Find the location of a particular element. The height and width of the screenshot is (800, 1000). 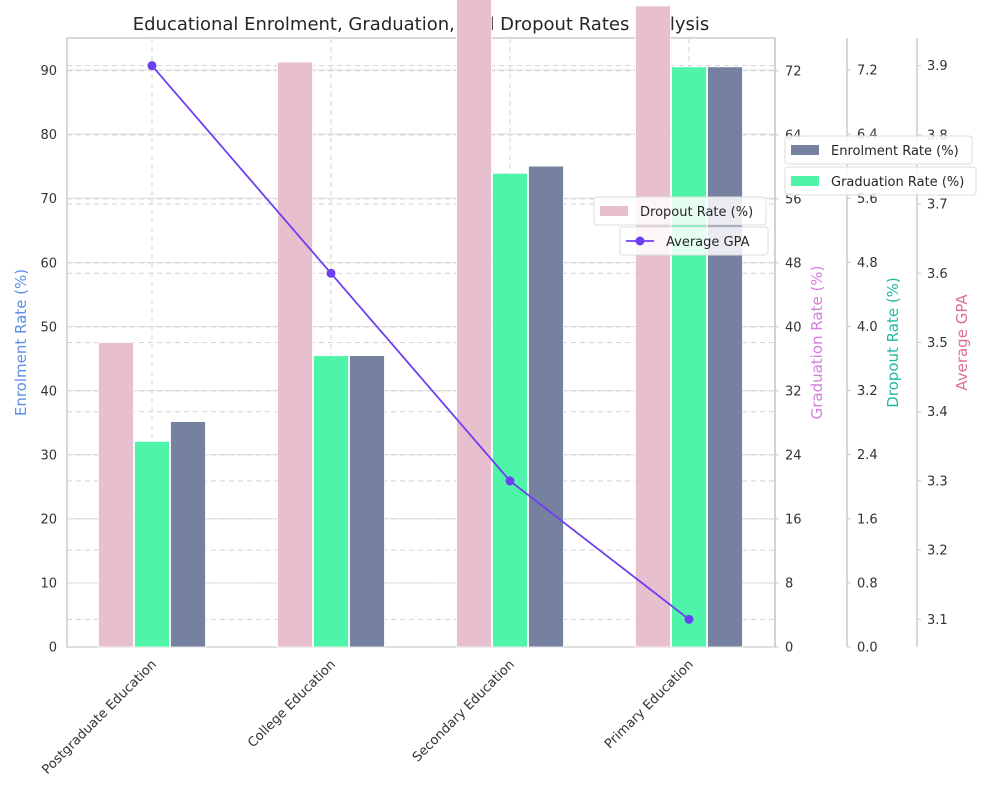

tick-label-enrolment: 20 is located at coordinates (48, 519).